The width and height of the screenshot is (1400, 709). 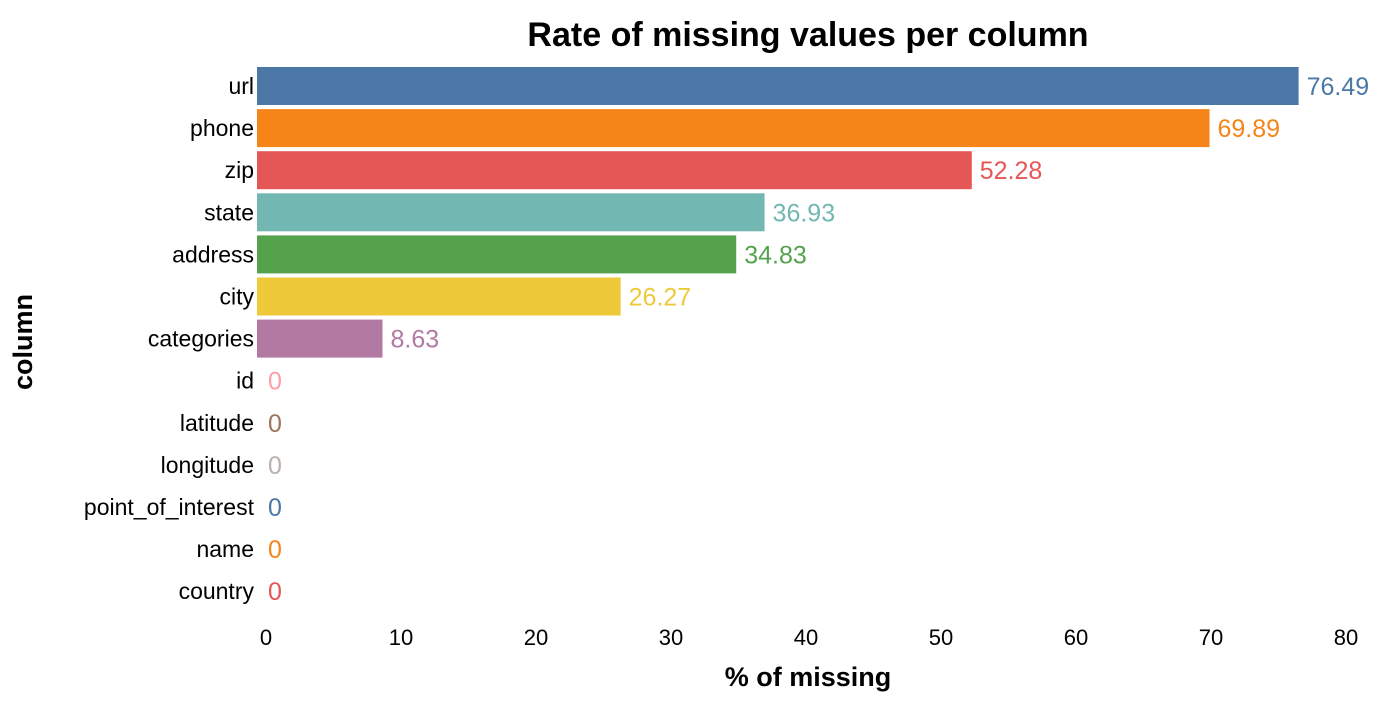 What do you see at coordinates (275, 382) in the screenshot?
I see `value-label-id: 0` at bounding box center [275, 382].